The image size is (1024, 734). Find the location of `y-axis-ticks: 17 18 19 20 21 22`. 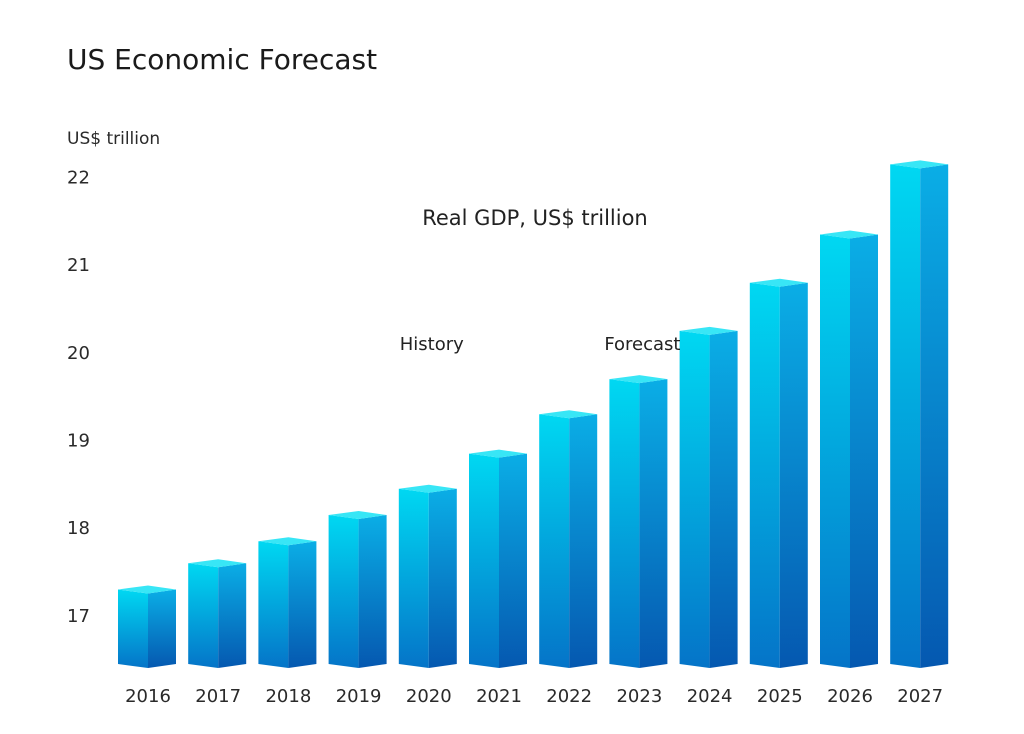

y-axis-ticks: 17 18 19 20 21 22 is located at coordinates (78, 397).